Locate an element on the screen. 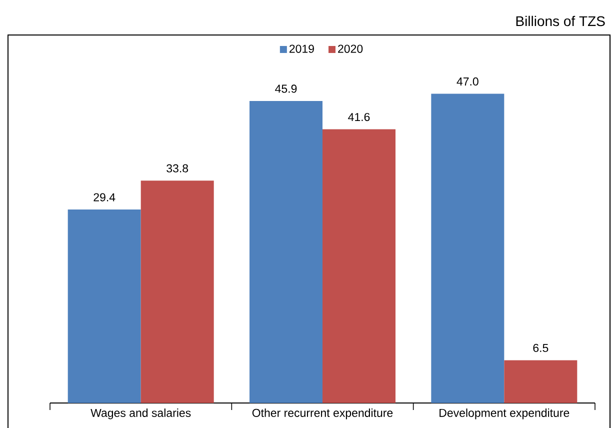 Image resolution: width=611 pixels, height=428 pixels. data-label: 41.6 is located at coordinates (359, 117).